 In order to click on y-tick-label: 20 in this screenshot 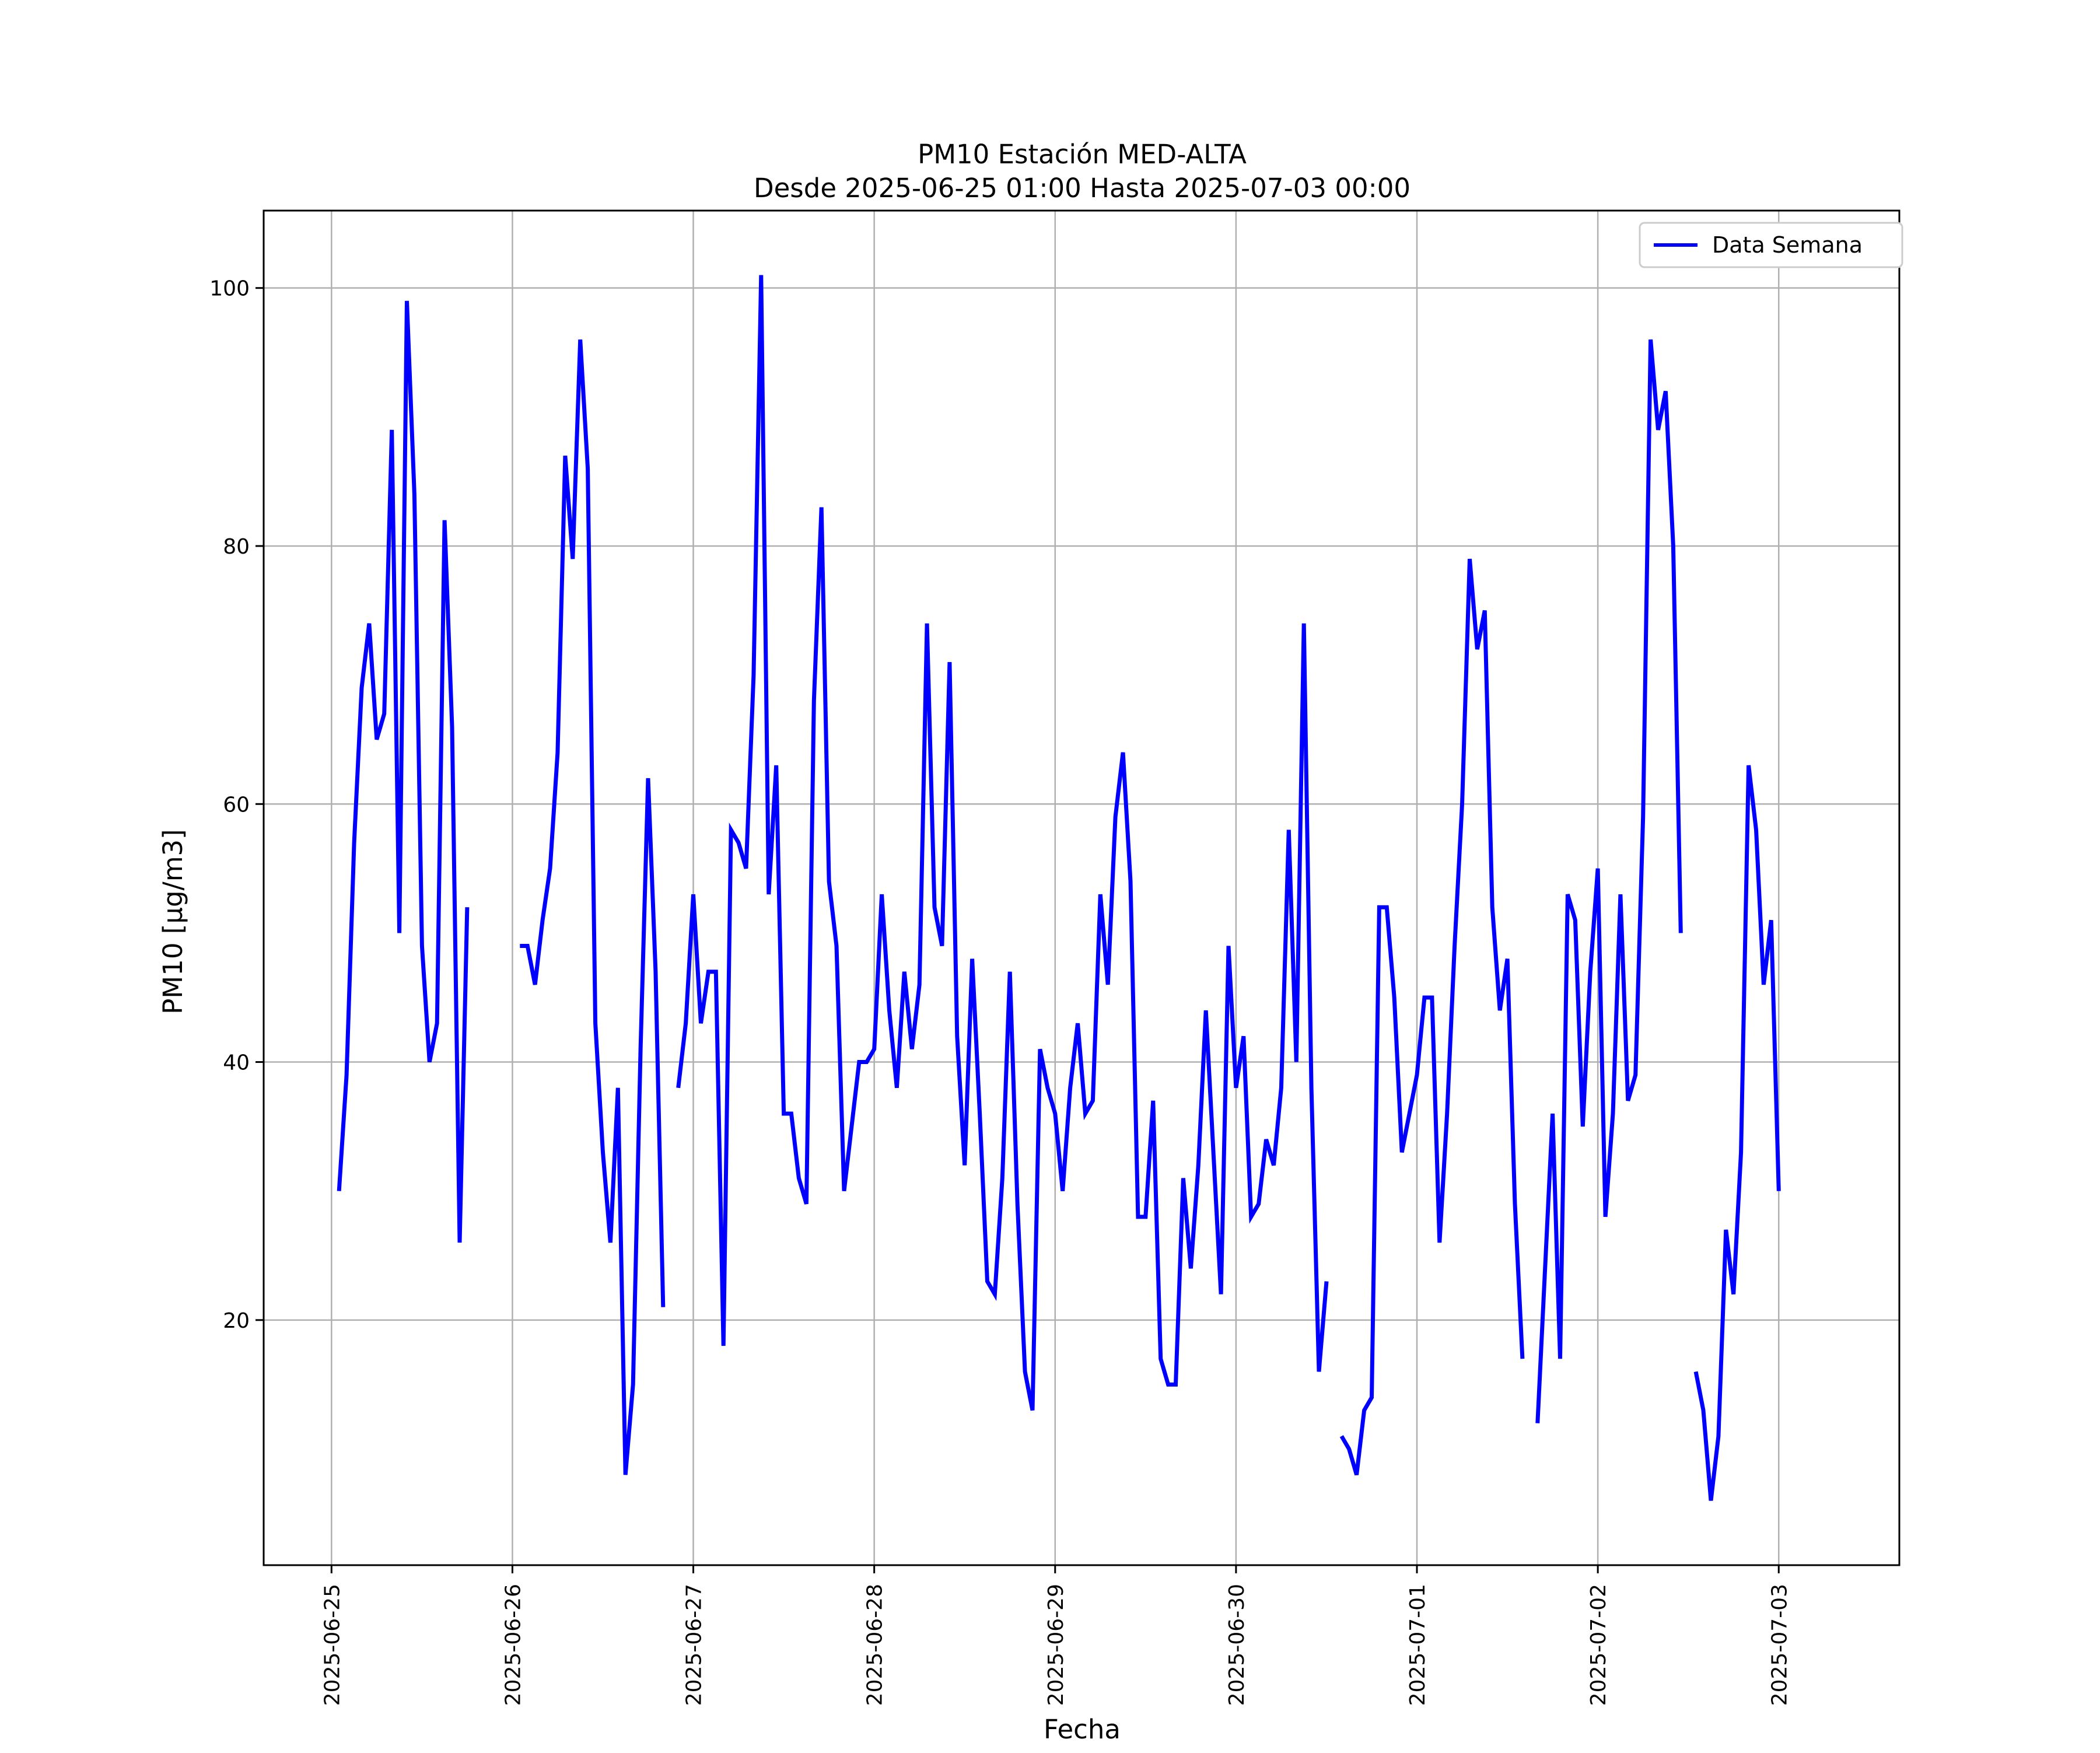, I will do `click(236, 1321)`.